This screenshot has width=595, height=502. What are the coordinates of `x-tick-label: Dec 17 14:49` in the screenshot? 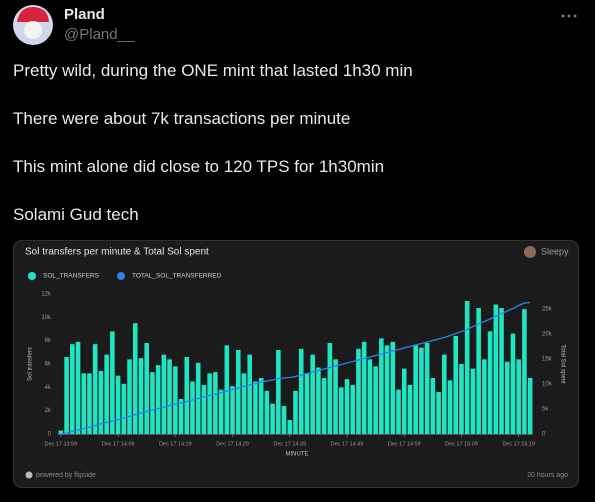 It's located at (347, 444).